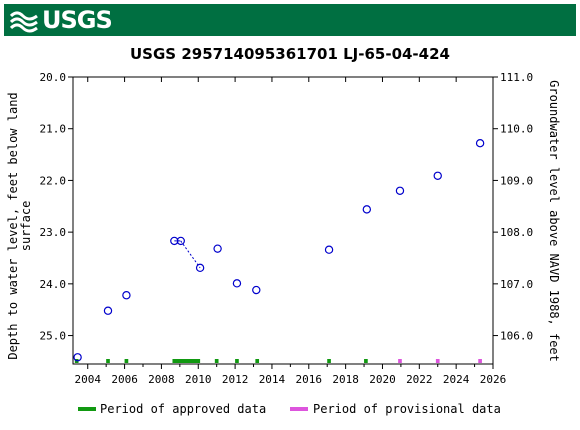 The height and width of the screenshot is (430, 580). I want to click on legend-provisional-label: Period of provisional data, so click(407, 409).